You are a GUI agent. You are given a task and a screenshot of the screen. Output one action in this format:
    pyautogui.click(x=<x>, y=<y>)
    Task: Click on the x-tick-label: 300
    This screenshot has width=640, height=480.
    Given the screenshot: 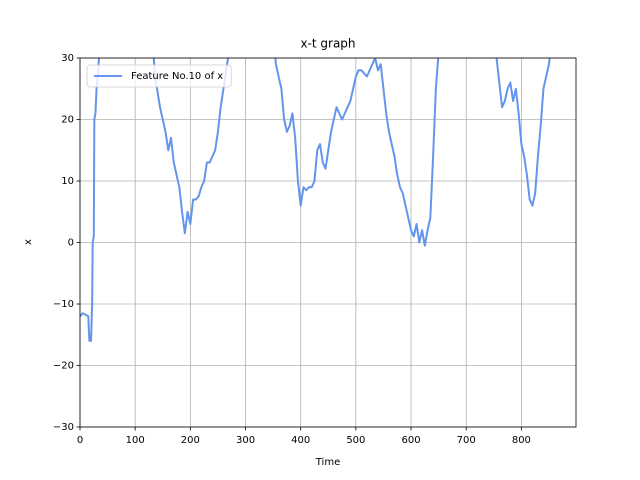 What is the action you would take?
    pyautogui.click(x=245, y=440)
    